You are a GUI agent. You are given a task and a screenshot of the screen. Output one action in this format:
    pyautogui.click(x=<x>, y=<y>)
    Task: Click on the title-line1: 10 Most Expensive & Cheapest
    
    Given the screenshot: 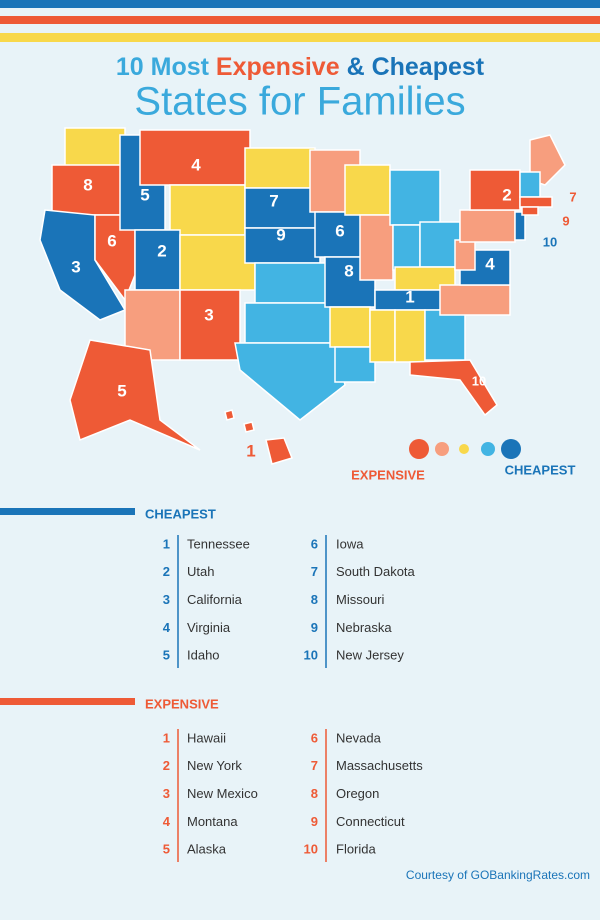 What is the action you would take?
    pyautogui.click(x=300, y=67)
    